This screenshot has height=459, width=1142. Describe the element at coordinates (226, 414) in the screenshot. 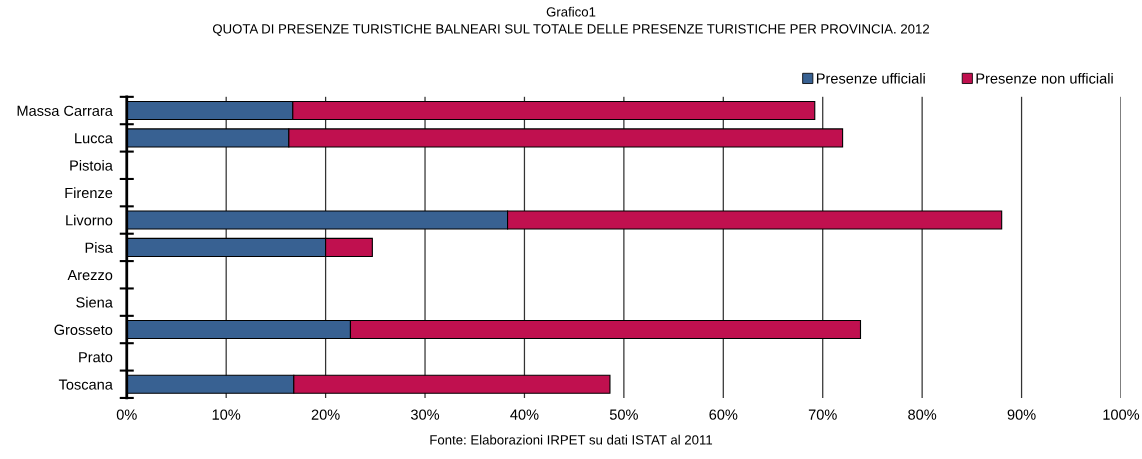

I see `x-tick-label: 10%` at that location.